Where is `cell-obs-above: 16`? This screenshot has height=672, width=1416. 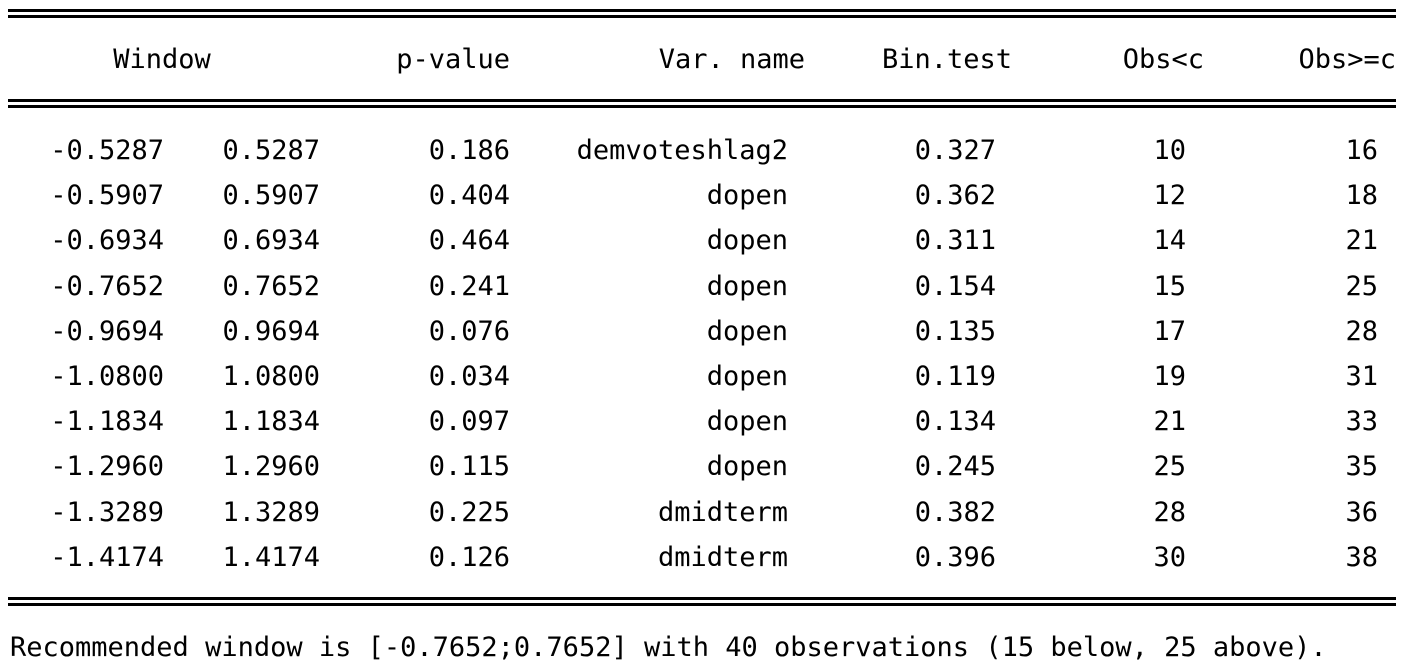
cell-obs-above: 16 is located at coordinates (1361, 150).